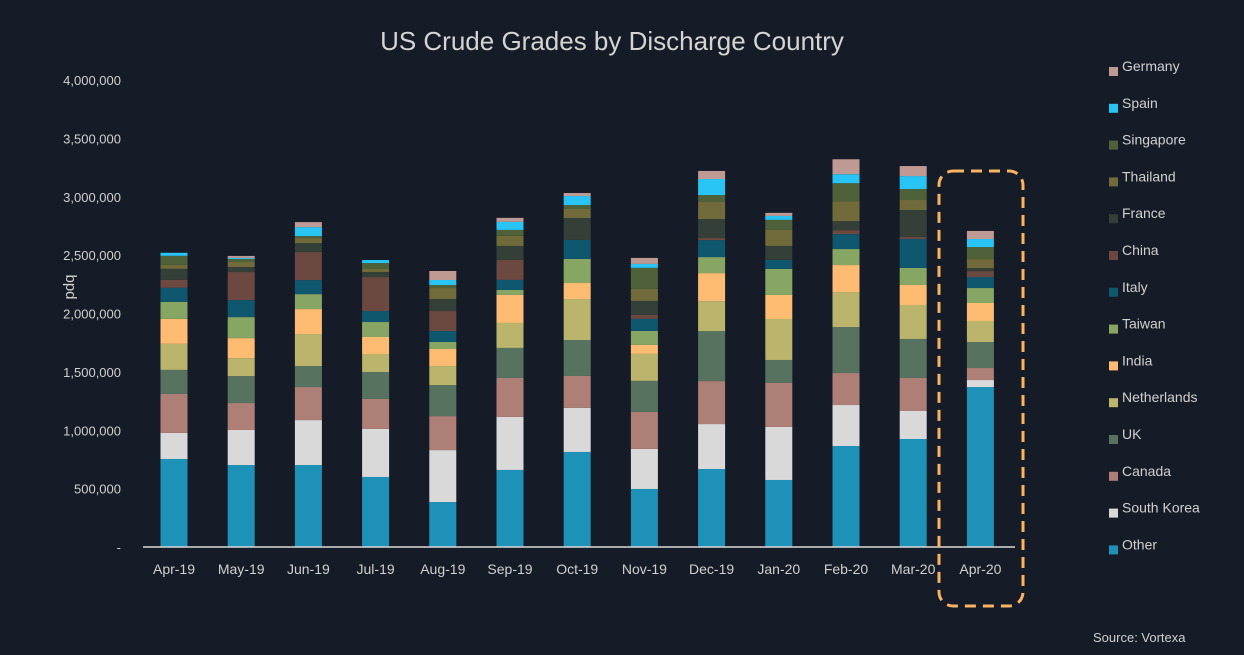  What do you see at coordinates (1135, 287) in the screenshot?
I see `legend-label: Italy` at bounding box center [1135, 287].